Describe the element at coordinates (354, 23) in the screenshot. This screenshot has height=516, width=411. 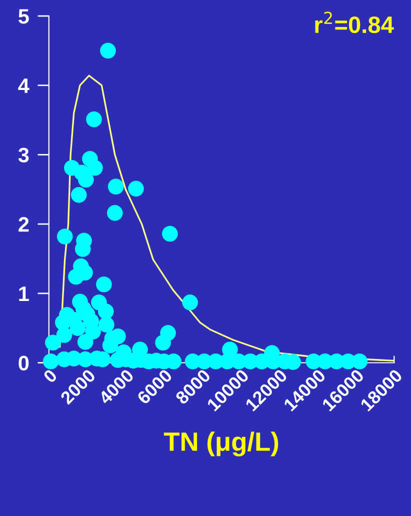
I see `annotation: r$^{2}$=0.84` at that location.